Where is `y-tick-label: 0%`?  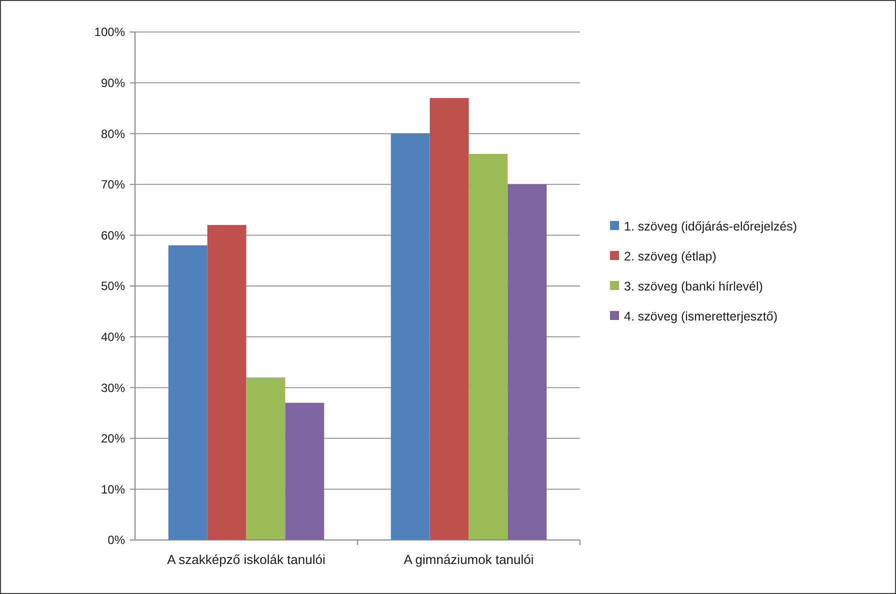 y-tick-label: 0% is located at coordinates (117, 540).